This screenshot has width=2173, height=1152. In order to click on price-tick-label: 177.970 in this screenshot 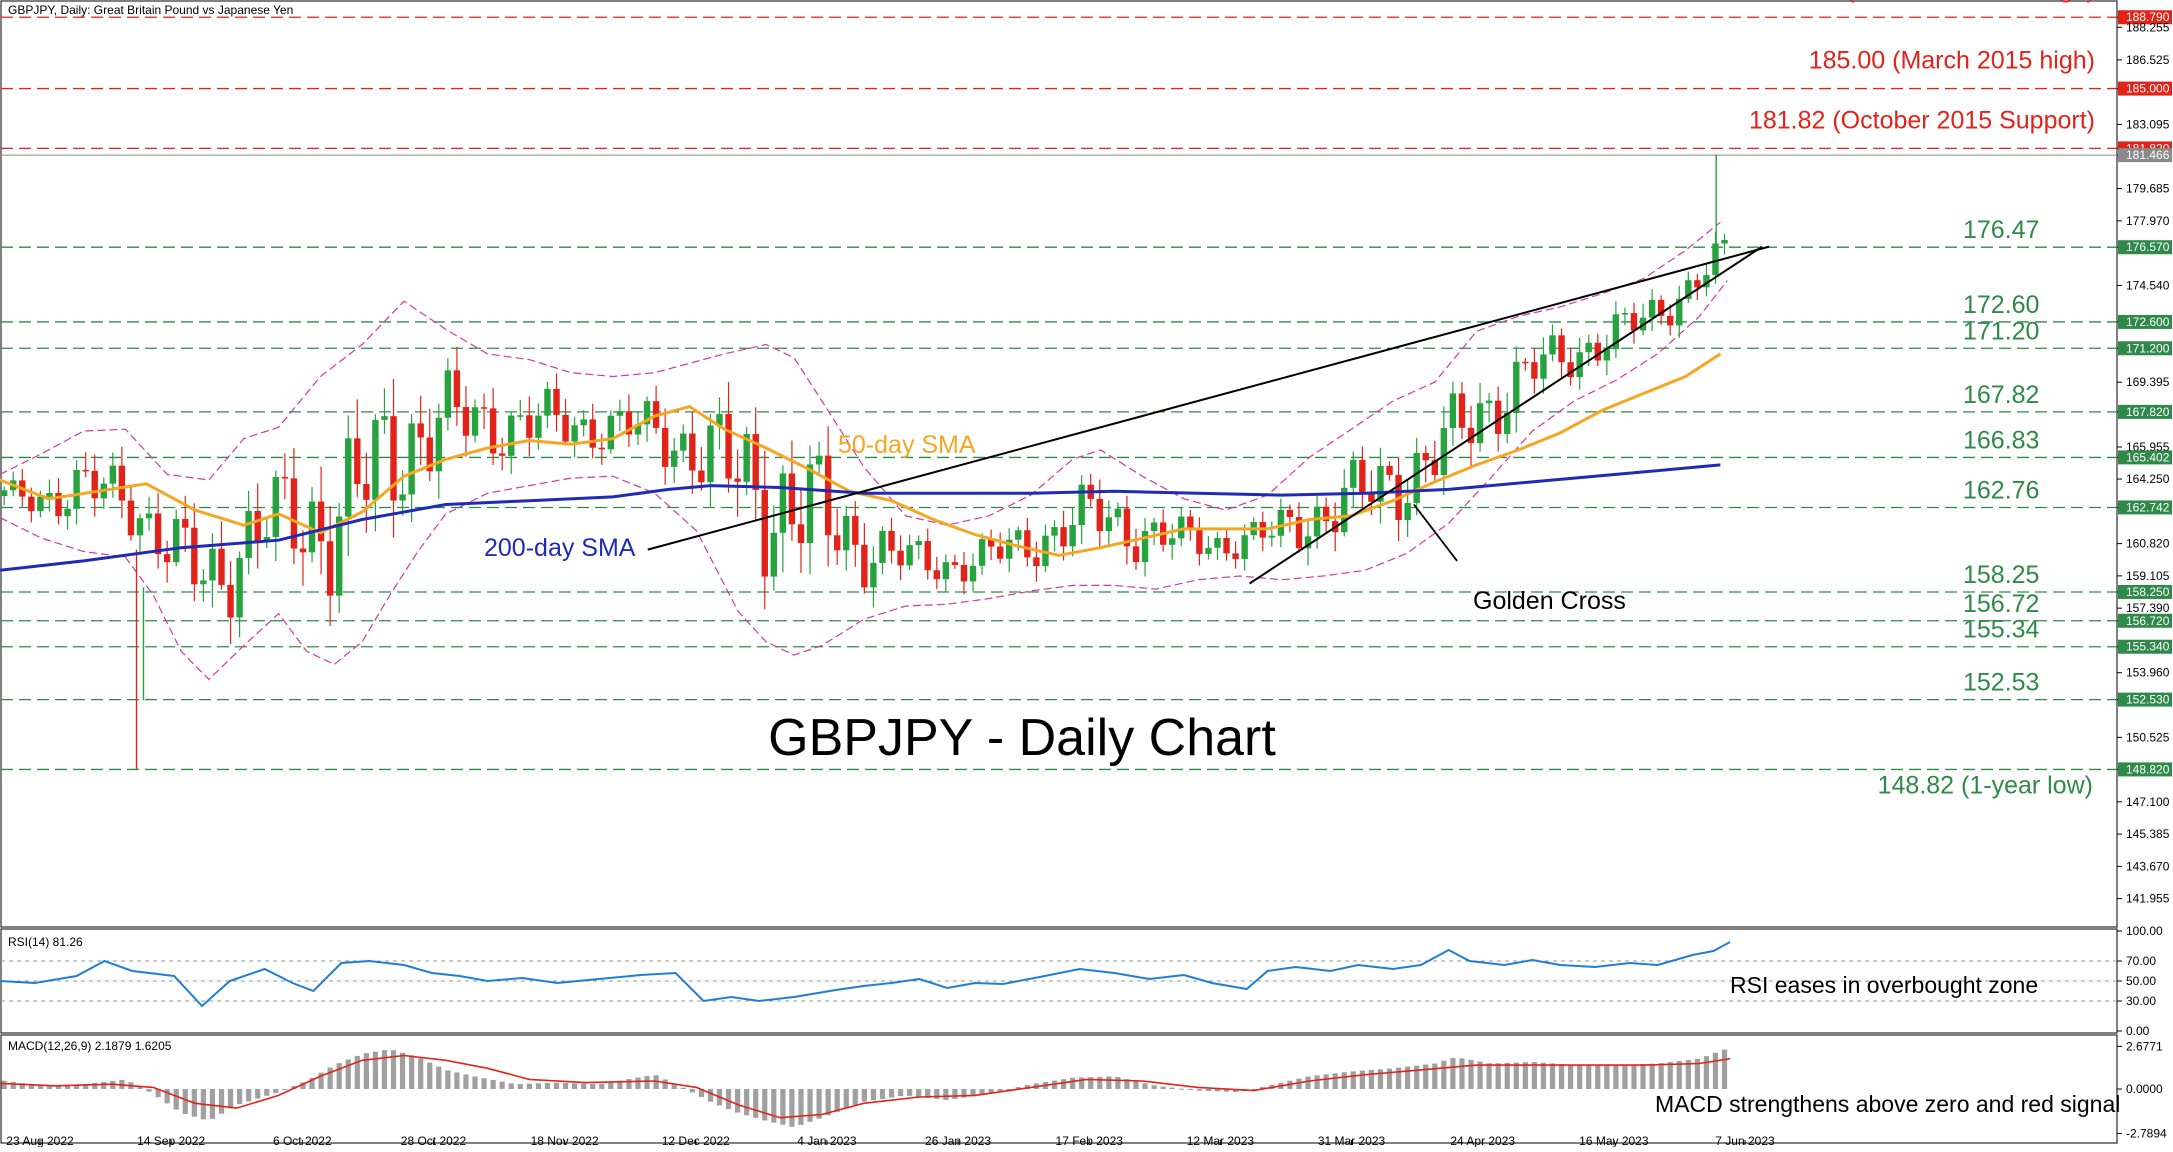, I will do `click(2148, 221)`.